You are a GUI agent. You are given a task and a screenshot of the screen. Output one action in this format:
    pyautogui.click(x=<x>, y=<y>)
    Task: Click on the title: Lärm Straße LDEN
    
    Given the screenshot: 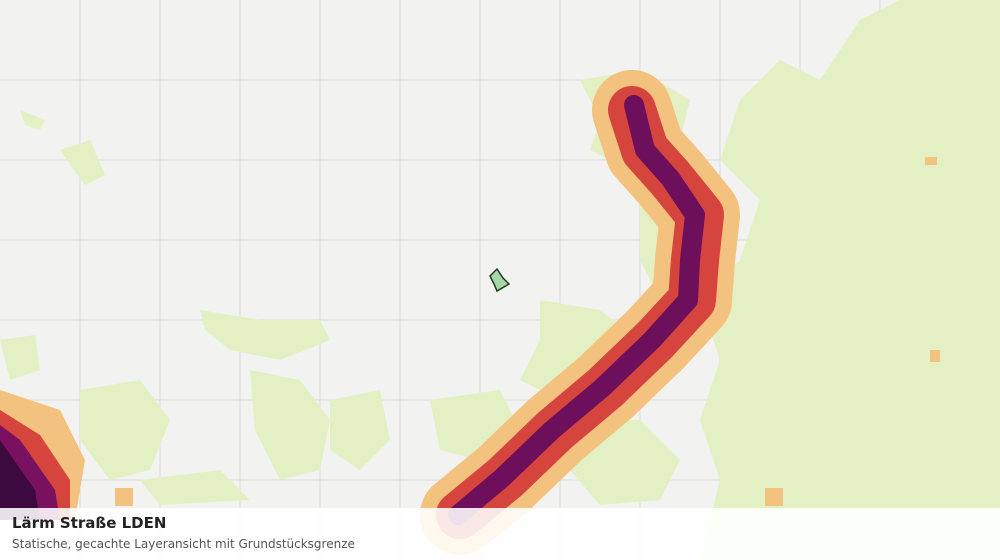 What is the action you would take?
    pyautogui.click(x=89, y=523)
    